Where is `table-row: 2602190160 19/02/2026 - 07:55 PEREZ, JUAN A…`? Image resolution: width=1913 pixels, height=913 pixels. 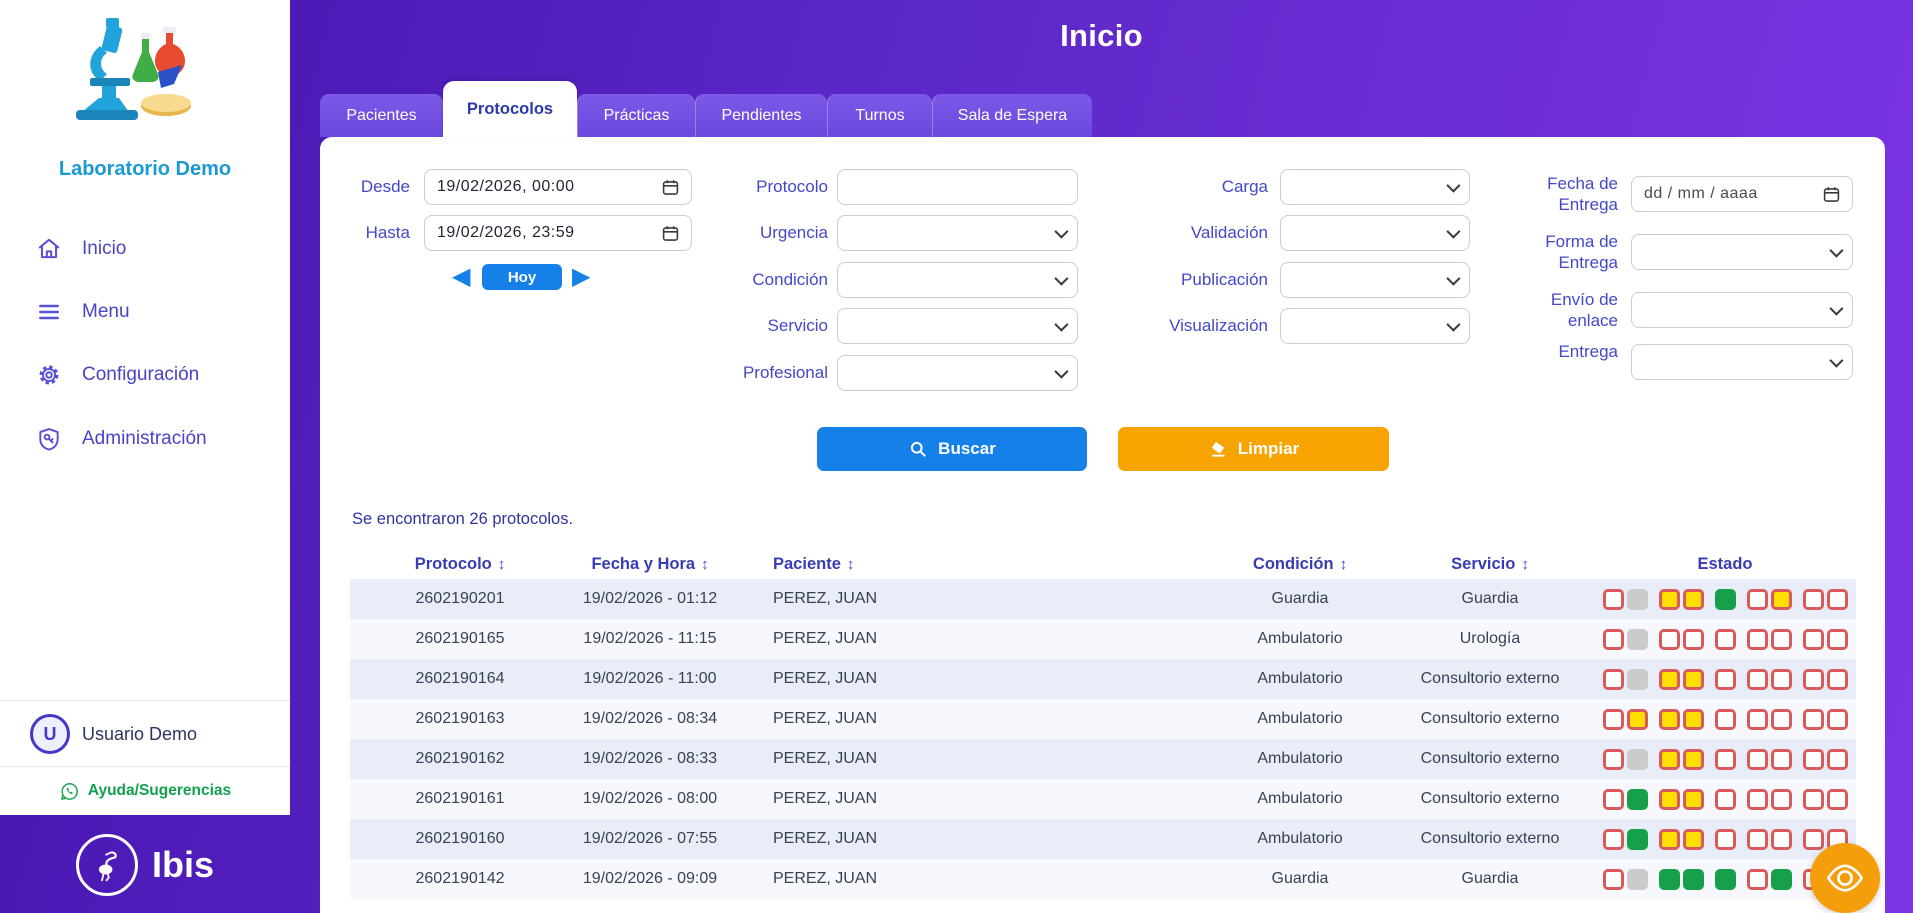
table-row: 2602190160 19/02/2026 - 07:55 PEREZ, JUAN A… is located at coordinates (1103, 839).